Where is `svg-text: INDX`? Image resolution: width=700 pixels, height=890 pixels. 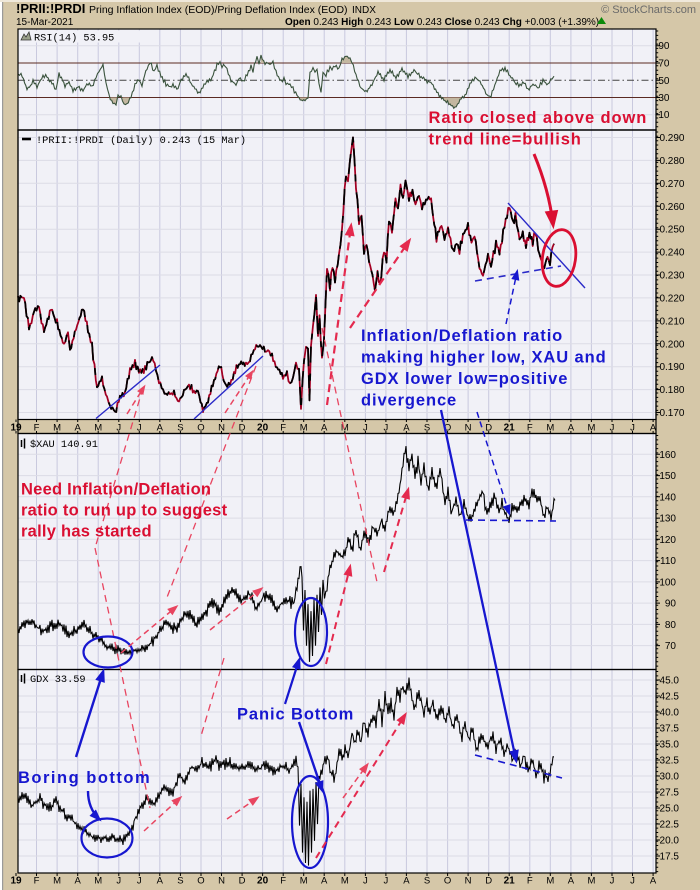 svg-text: INDX is located at coordinates (364, 10).